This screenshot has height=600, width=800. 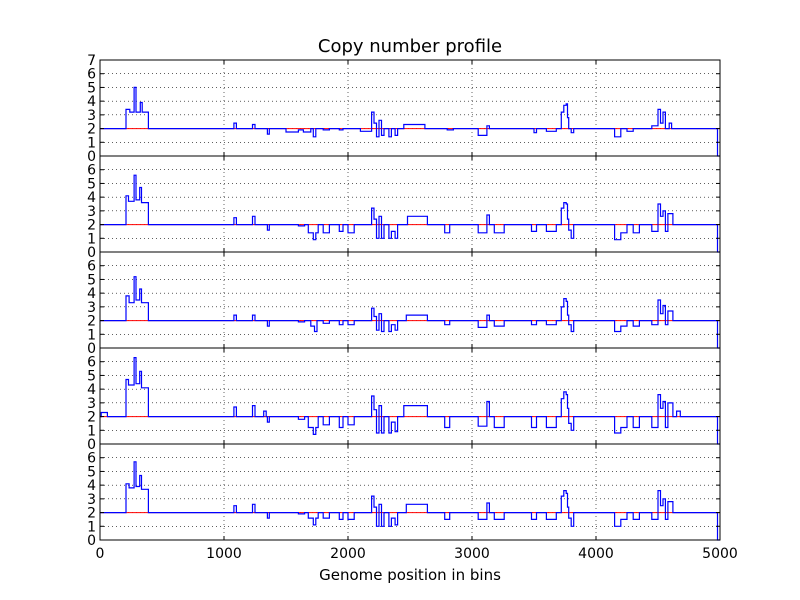 I want to click on x-tick-label: 5000, so click(x=720, y=554).